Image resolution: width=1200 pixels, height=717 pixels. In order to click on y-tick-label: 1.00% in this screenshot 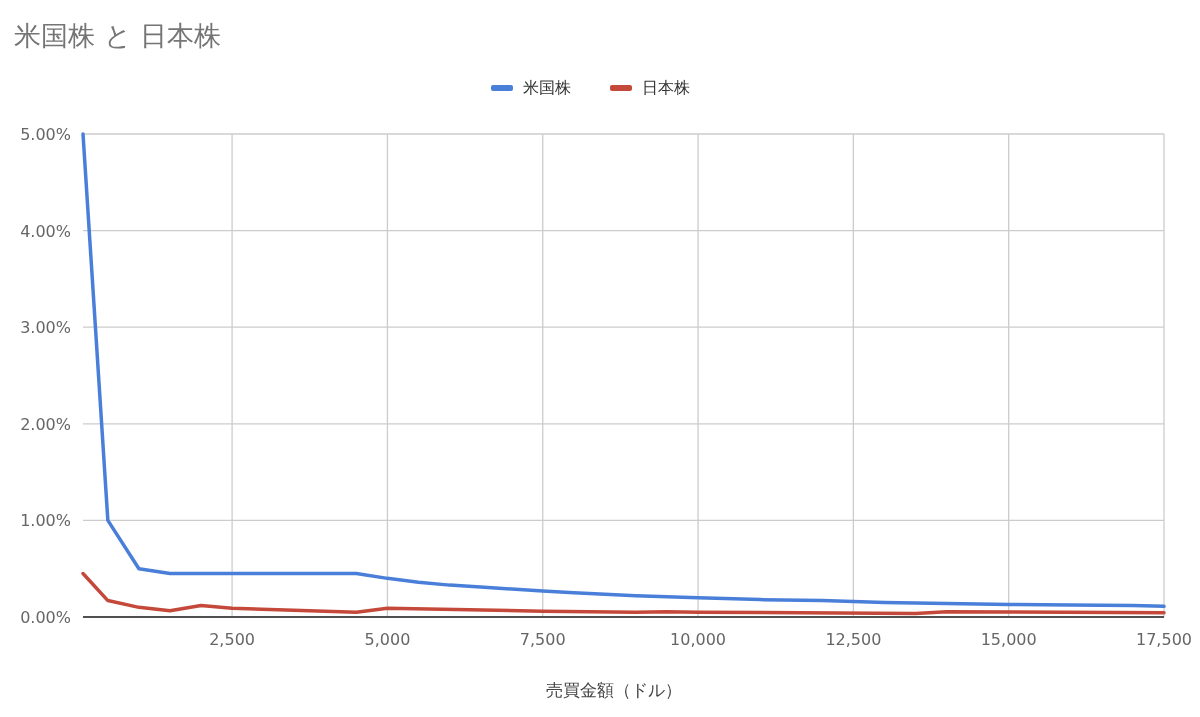, I will do `click(45, 521)`.